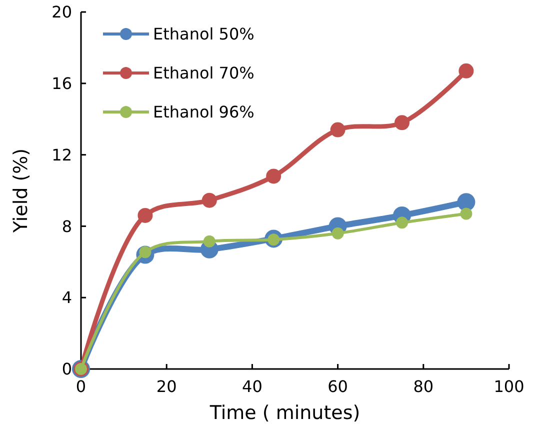 The height and width of the screenshot is (447, 545). Describe the element at coordinates (509, 386) in the screenshot. I see `x-tick-label: 100` at that location.